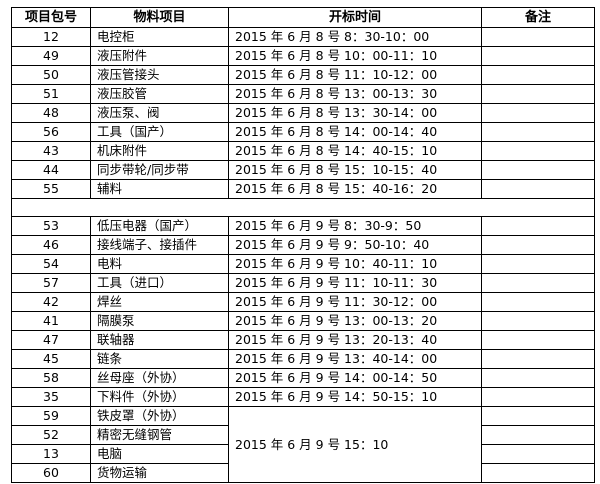 The image size is (600, 484). I want to click on table-row: 55 辅料 2015 年 6 月 8 号 15：40-16：20, so click(303, 189).